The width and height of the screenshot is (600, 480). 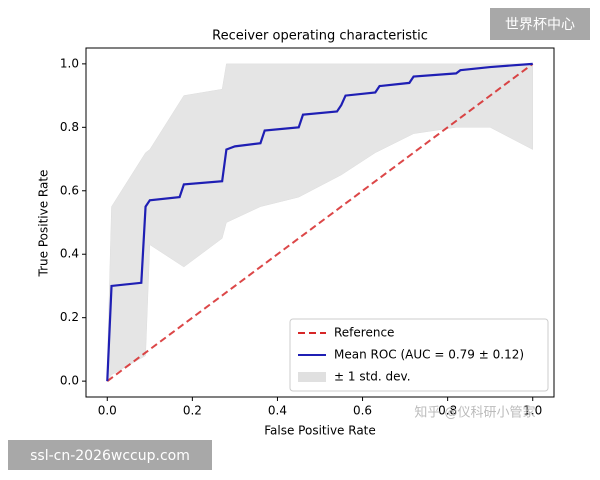 I want to click on watermark: 世界杯中心, so click(x=540, y=25).